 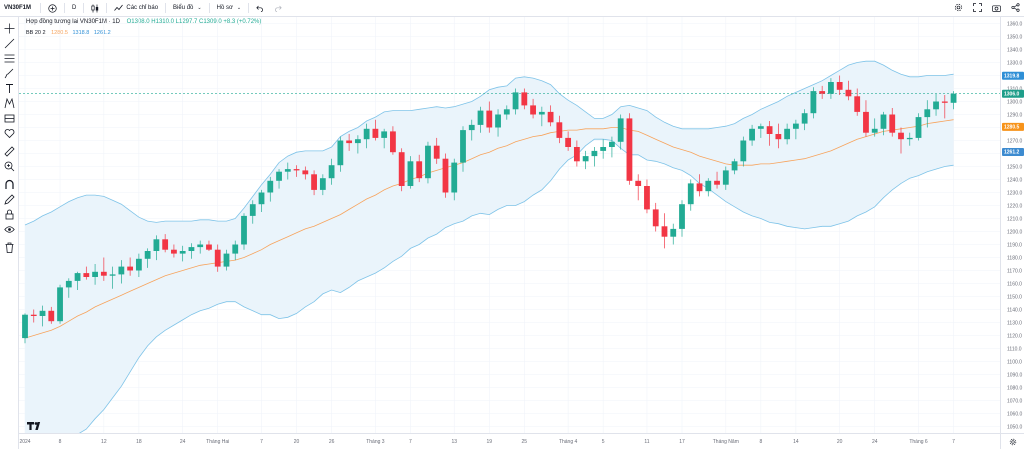 I want to click on fib-tool, so click(x=9, y=58).